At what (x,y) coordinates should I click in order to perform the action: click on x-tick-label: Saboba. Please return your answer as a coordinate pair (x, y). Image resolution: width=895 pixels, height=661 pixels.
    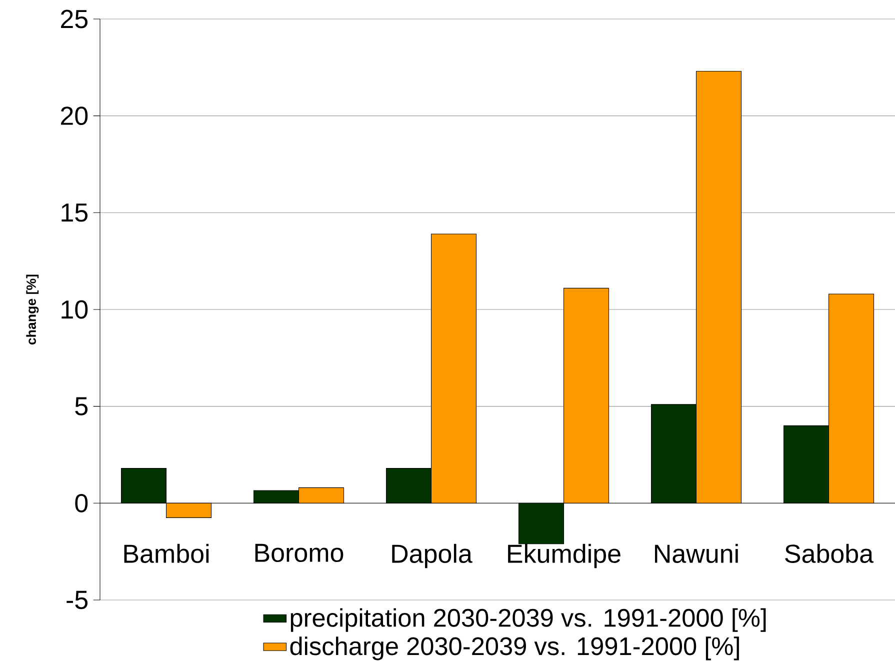
    Looking at the image, I should click on (829, 553).